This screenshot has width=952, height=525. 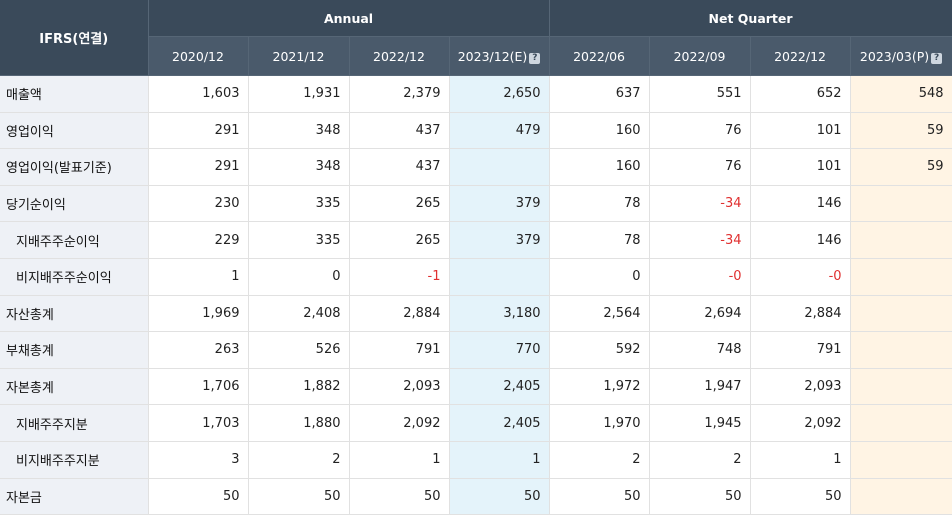 I want to click on table-cell: 2,092, so click(x=399, y=423).